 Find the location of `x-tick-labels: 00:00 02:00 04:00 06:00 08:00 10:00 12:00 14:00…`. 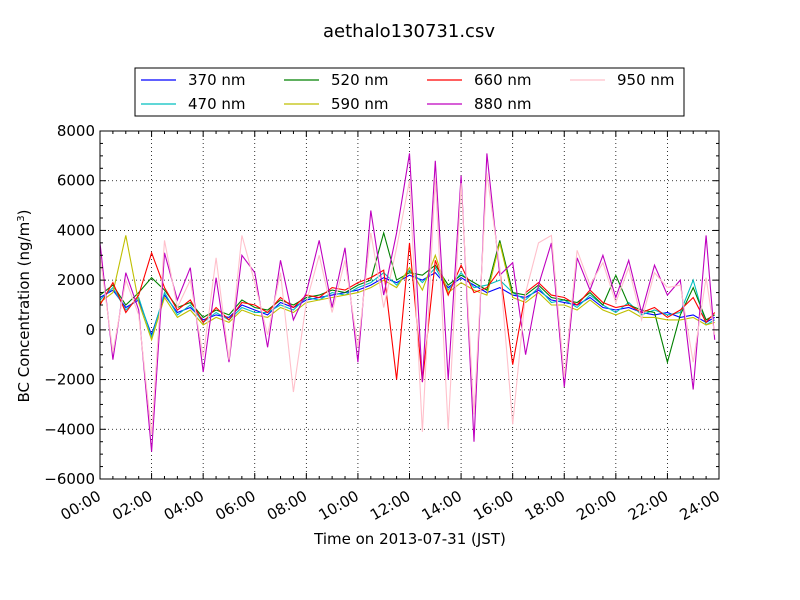

x-tick-labels: 00:00 02:00 04:00 06:00 08:00 10:00 12:00 14:00… is located at coordinates (390, 505).